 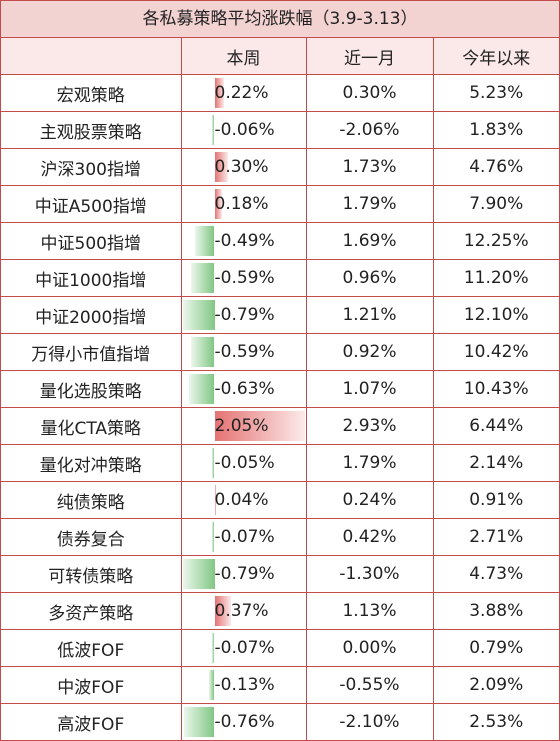 What do you see at coordinates (370, 56) in the screenshot?
I see `header-month: 近一月` at bounding box center [370, 56].